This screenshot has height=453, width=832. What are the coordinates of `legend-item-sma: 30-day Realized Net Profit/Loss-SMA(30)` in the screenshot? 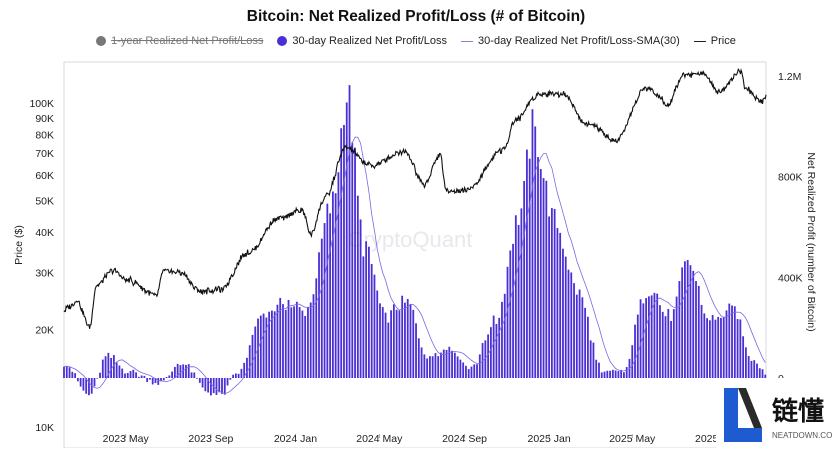 It's located at (570, 41).